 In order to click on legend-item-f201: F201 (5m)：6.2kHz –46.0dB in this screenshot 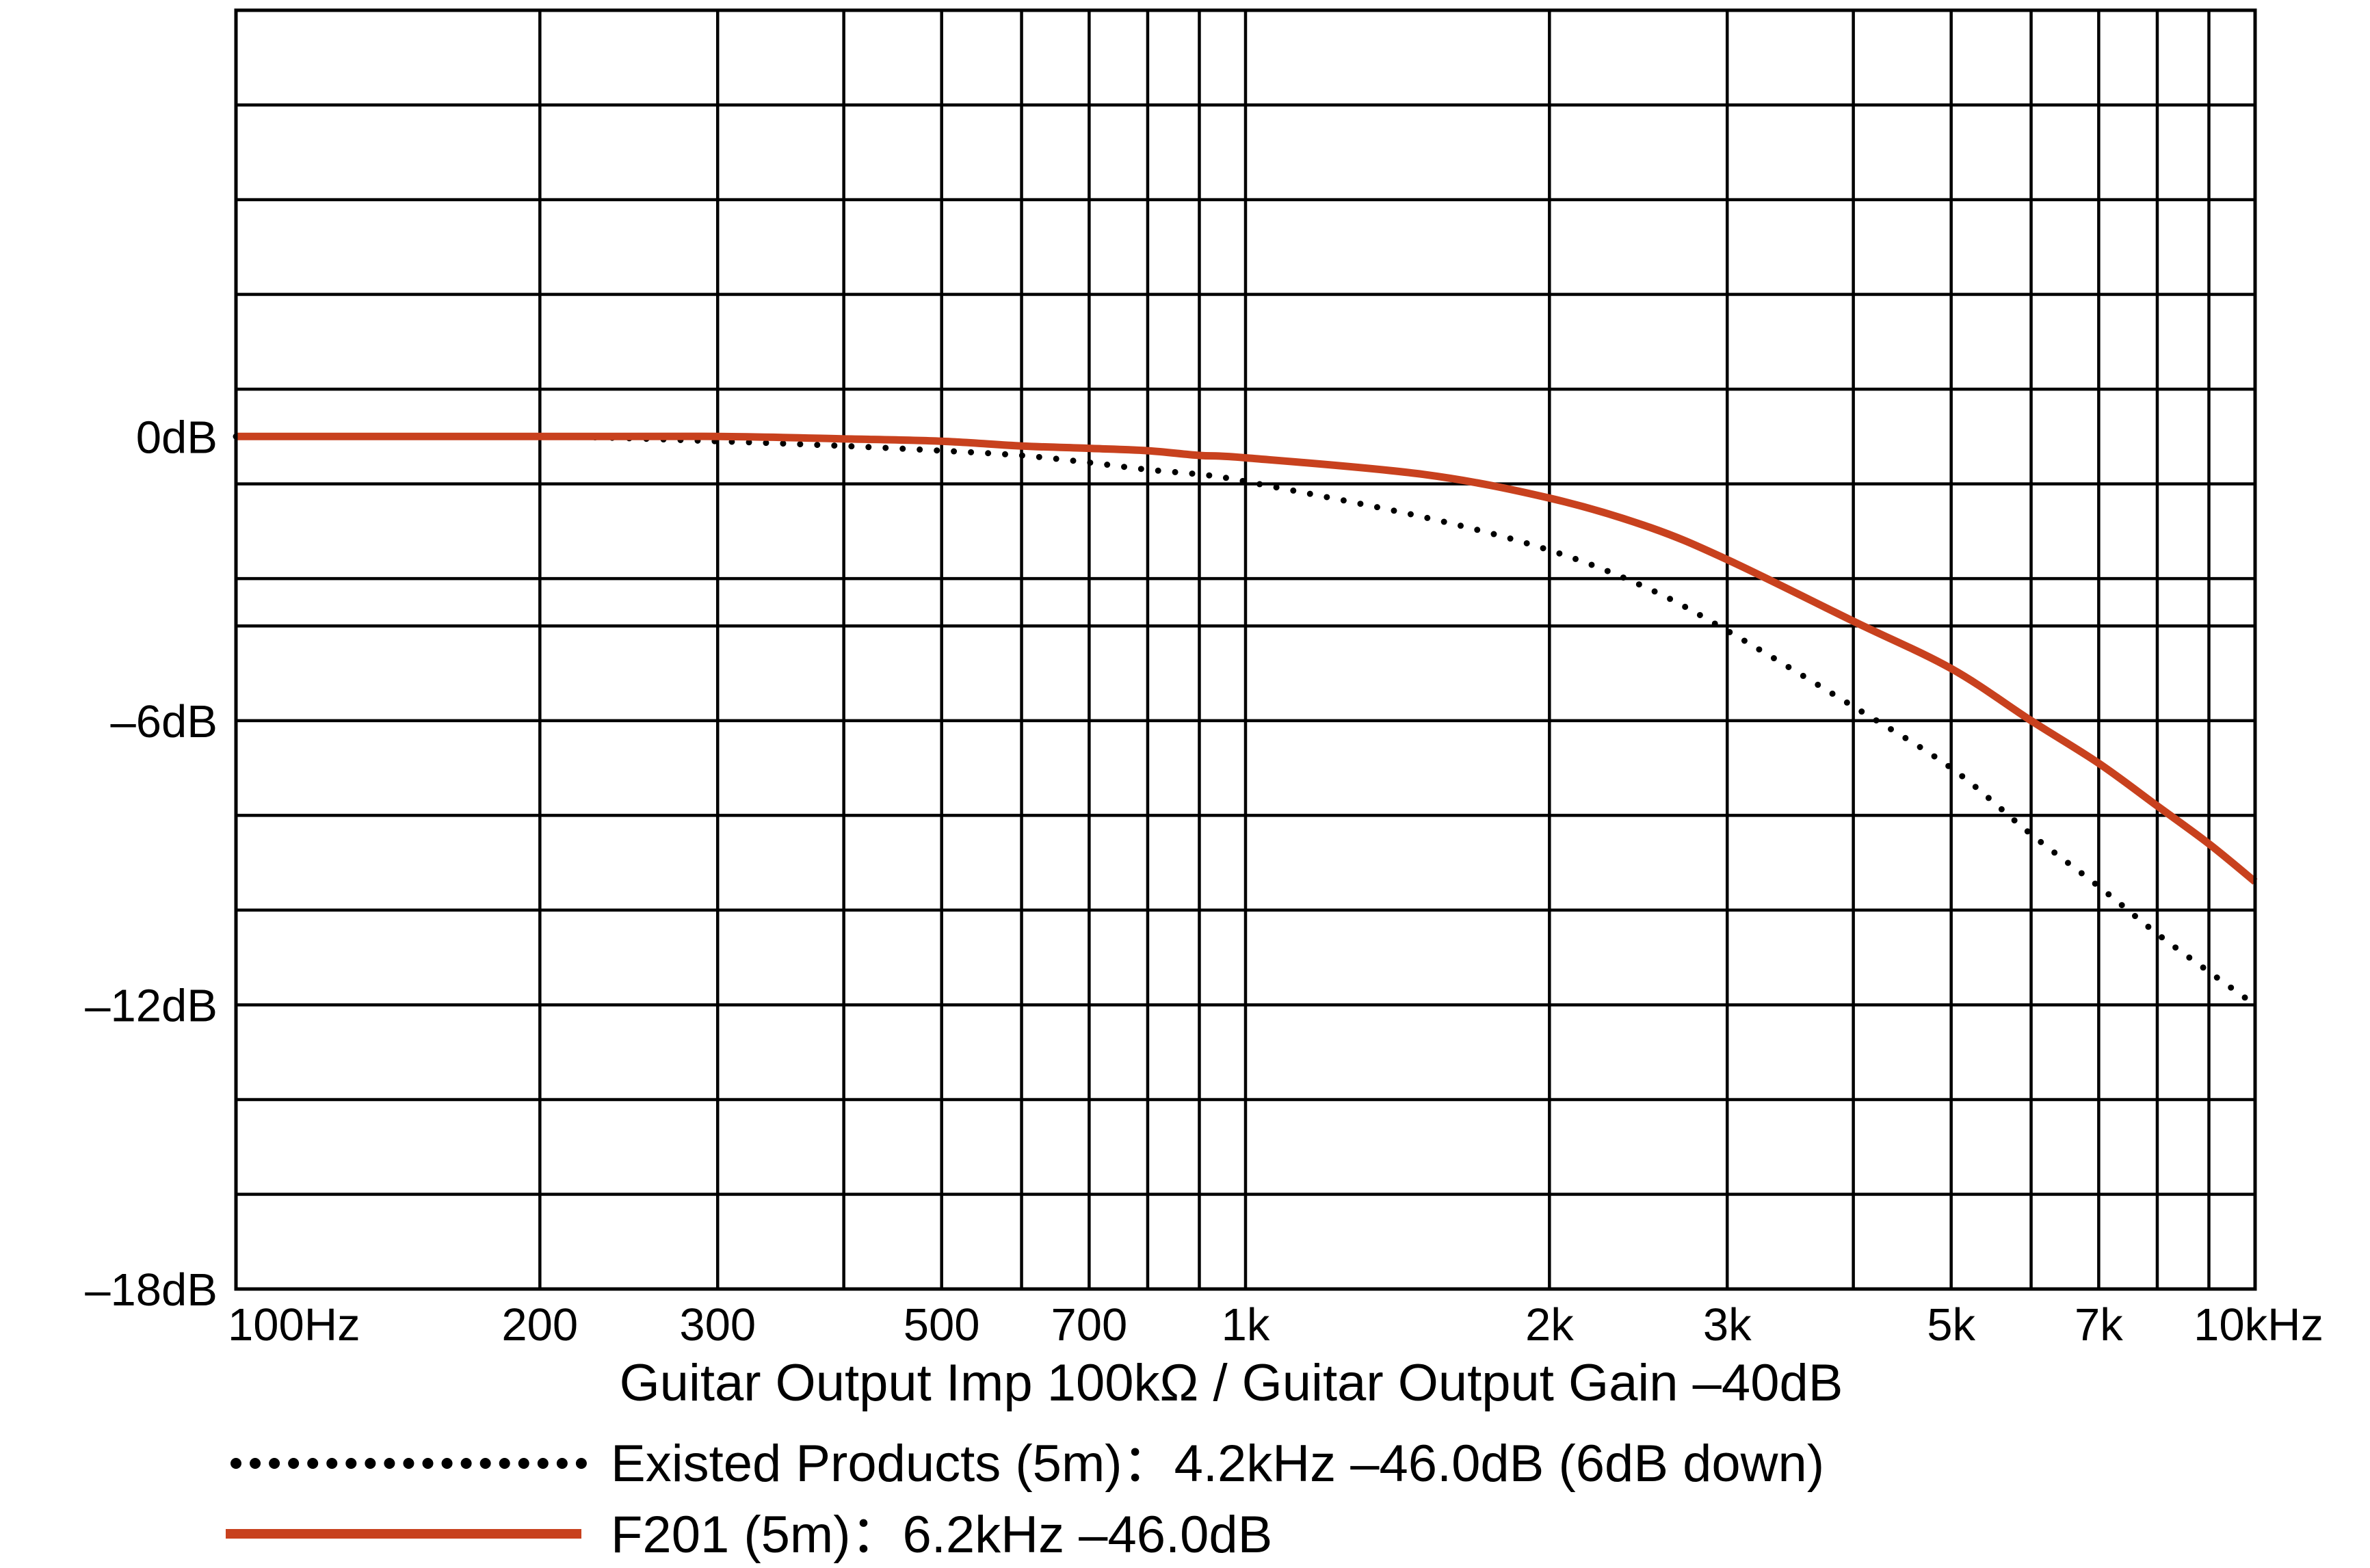, I will do `click(749, 1535)`.